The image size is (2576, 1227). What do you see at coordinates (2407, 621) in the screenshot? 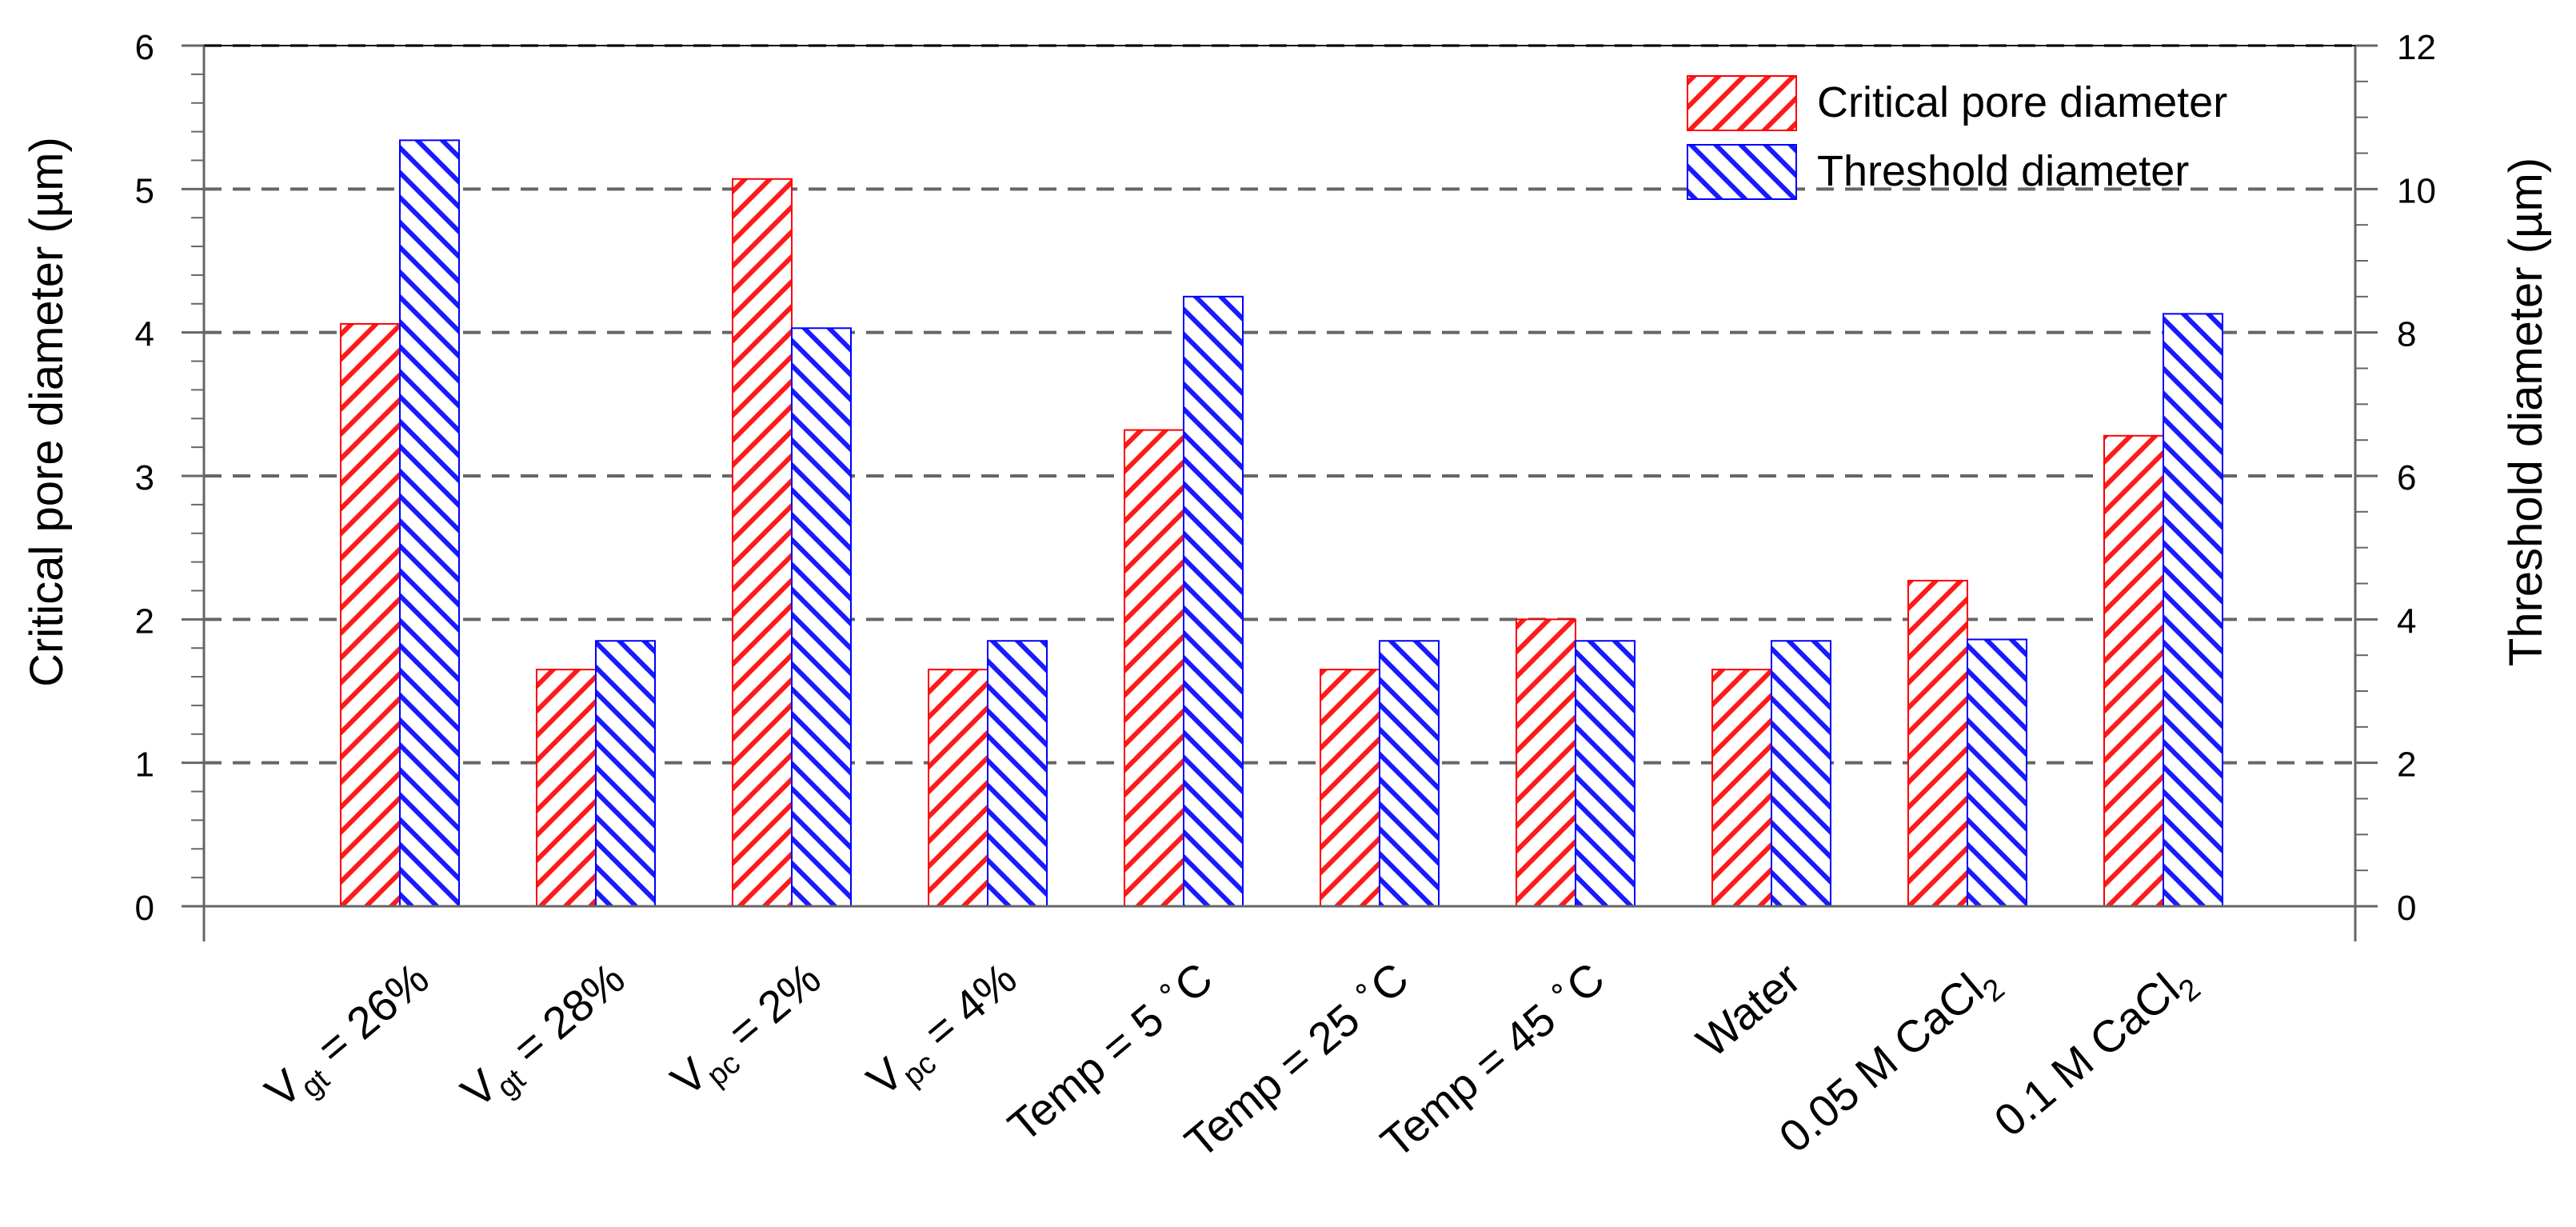
I see `right-tick-label: 4` at bounding box center [2407, 621].